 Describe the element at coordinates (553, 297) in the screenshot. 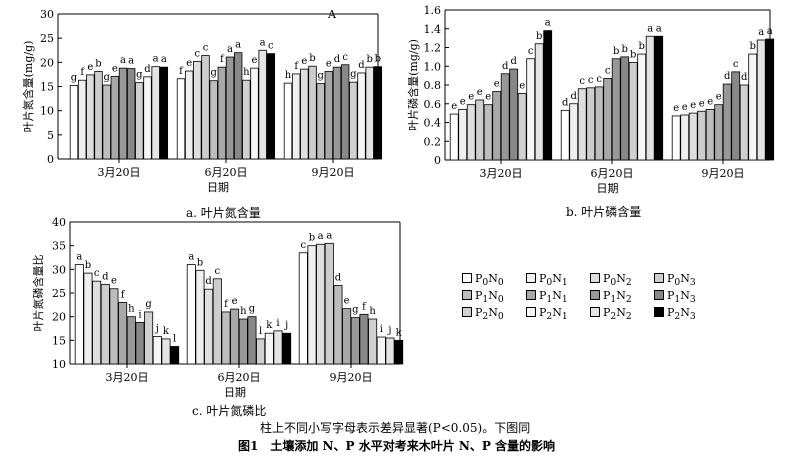

I see `legend-label: P1N1` at that location.